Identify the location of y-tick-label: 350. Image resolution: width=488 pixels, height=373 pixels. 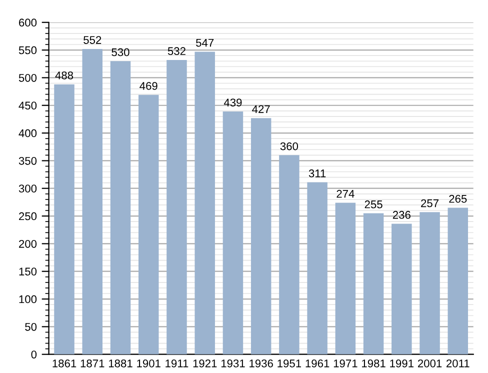
(27, 160).